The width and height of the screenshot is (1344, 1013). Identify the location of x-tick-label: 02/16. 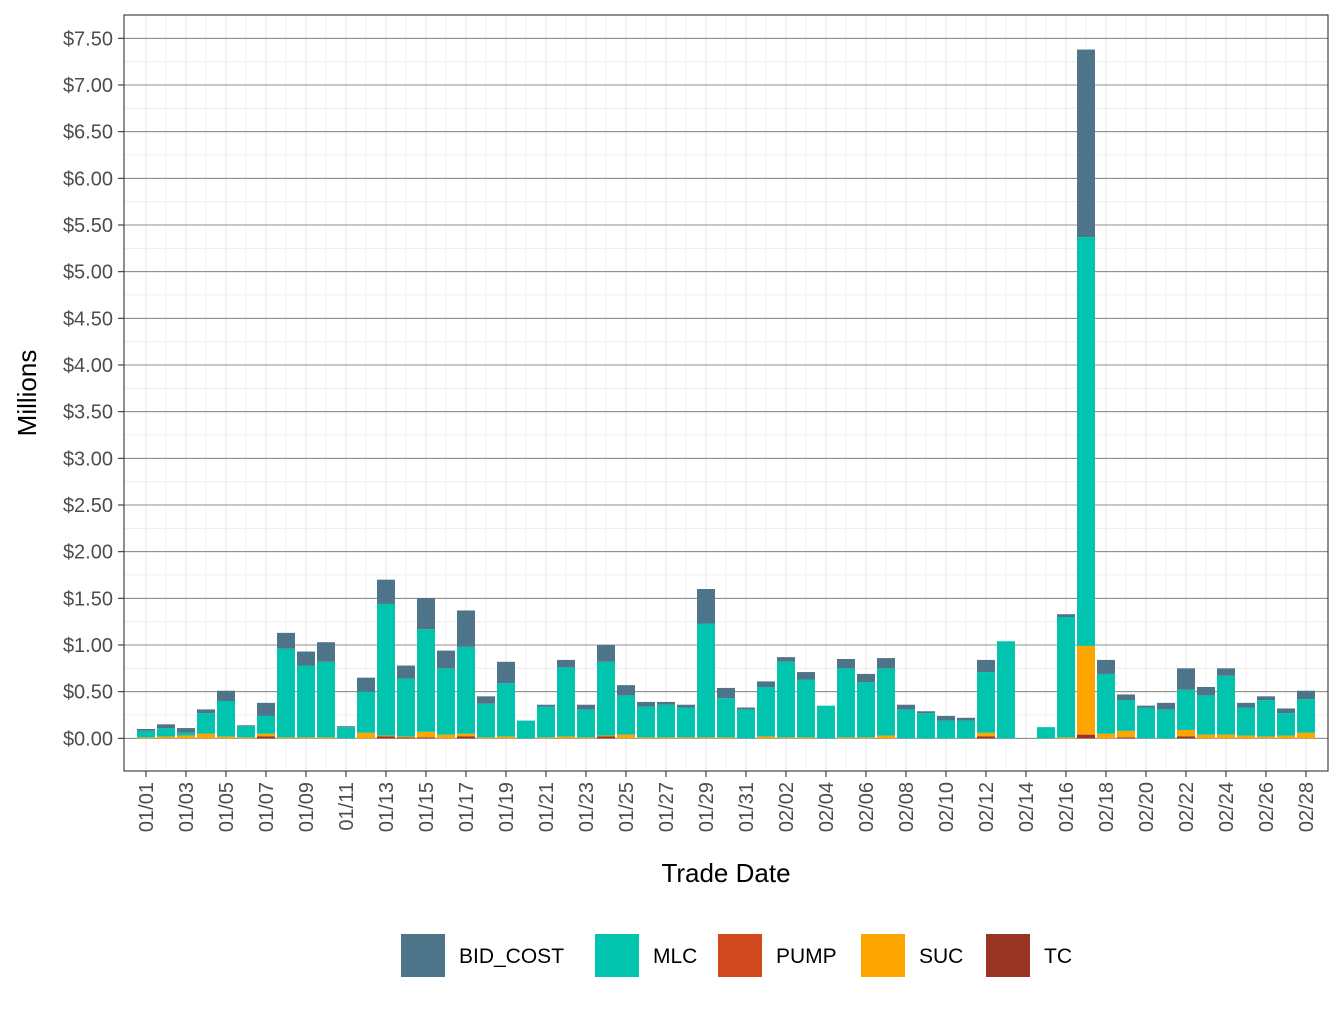
(1067, 807).